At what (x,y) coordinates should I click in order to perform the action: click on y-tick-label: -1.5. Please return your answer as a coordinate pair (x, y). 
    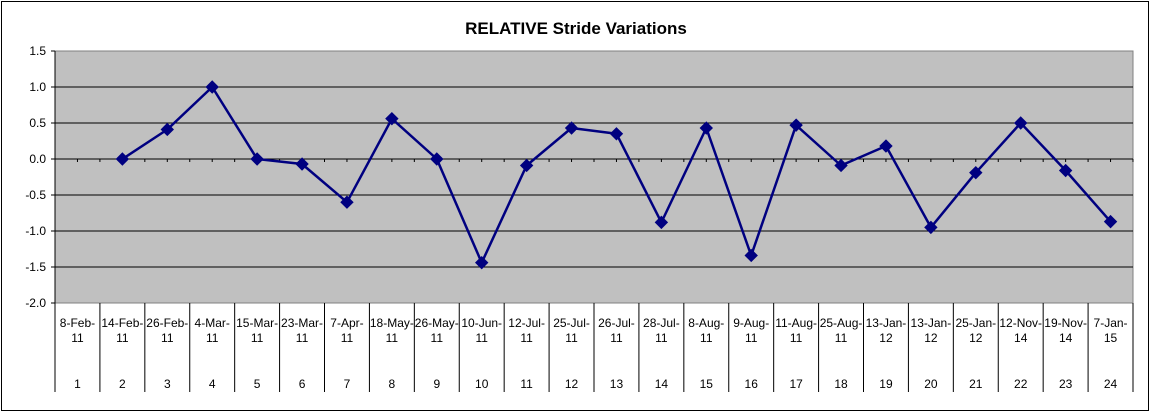
    Looking at the image, I should click on (35, 267).